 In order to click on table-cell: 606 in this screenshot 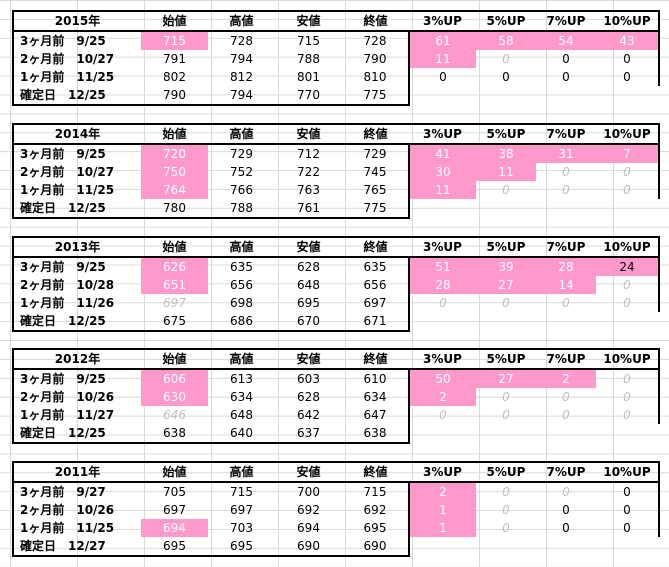, I will do `click(174, 378)`.